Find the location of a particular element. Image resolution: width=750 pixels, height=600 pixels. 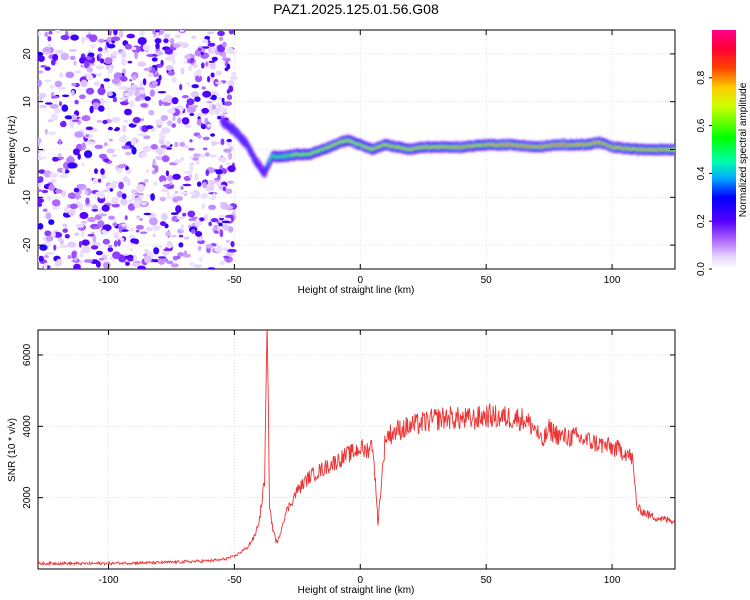

colorbar-tick-label: 0.0 is located at coordinates (701, 269).